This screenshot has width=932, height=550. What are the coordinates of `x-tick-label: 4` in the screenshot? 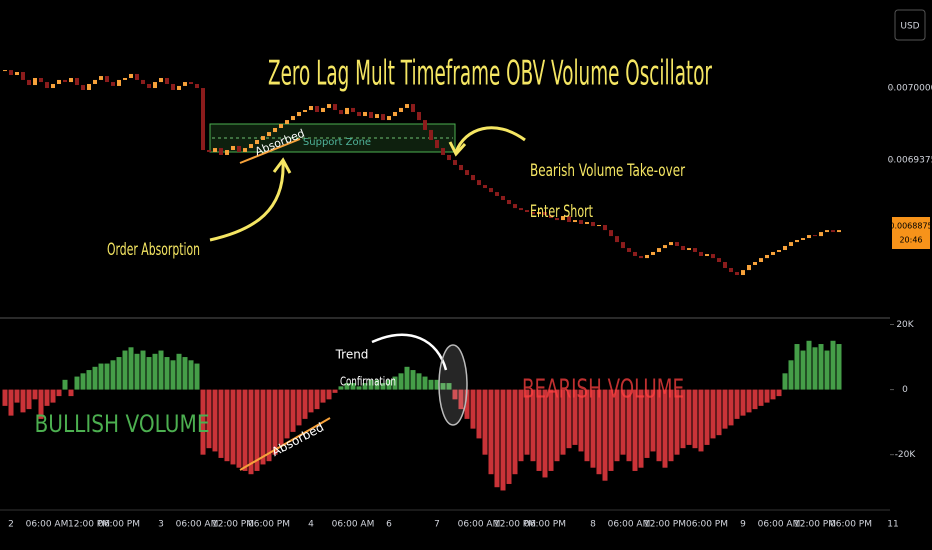 It's located at (311, 525).